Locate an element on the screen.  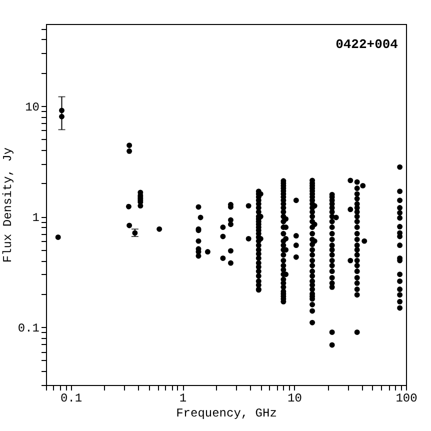
x-tick-label: 10 is located at coordinates (295, 399).